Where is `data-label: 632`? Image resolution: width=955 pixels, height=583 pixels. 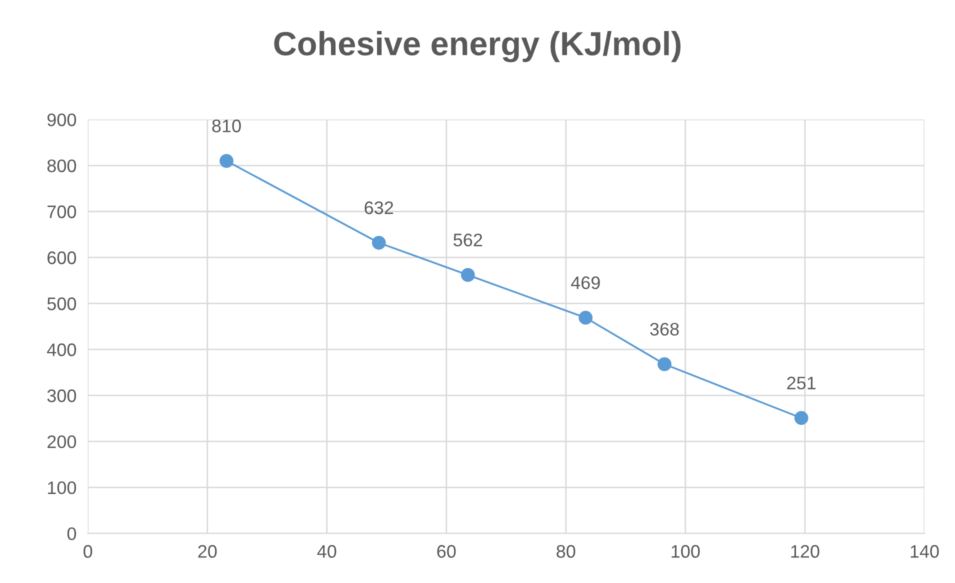 data-label: 632 is located at coordinates (379, 207).